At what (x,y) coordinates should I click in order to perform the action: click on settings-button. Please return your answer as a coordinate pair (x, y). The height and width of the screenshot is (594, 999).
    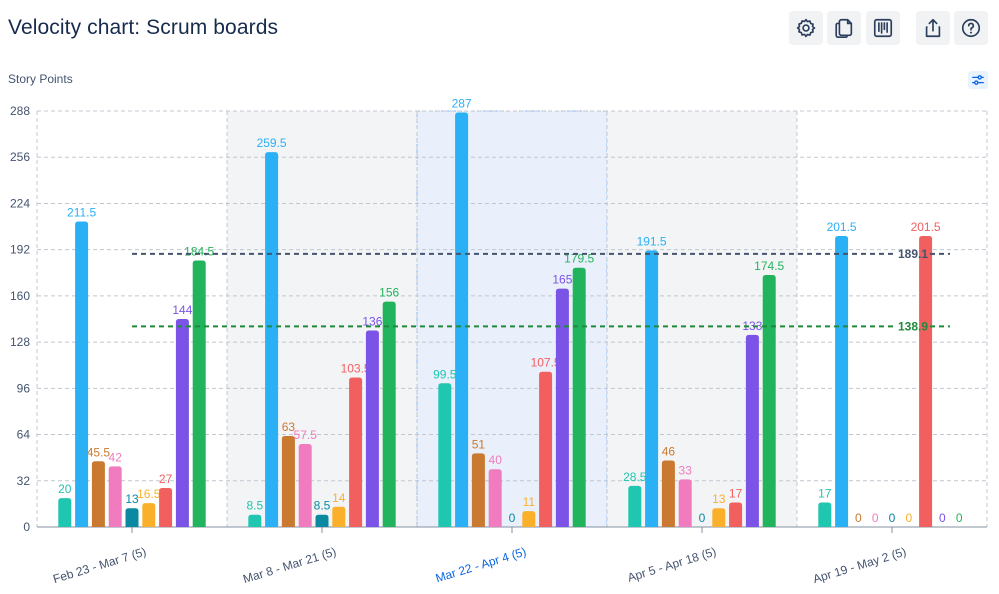
    Looking at the image, I should click on (806, 28).